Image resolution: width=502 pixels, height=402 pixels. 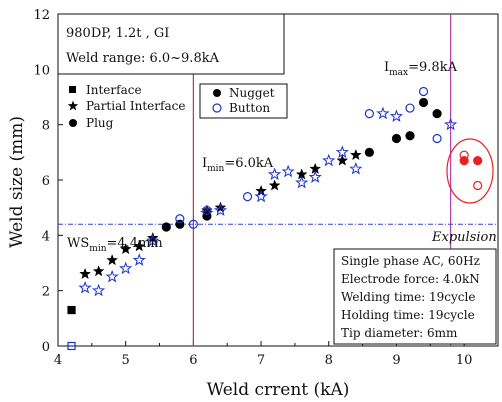 I want to click on y-axis-label: Weld size (mm), so click(x=17, y=182).